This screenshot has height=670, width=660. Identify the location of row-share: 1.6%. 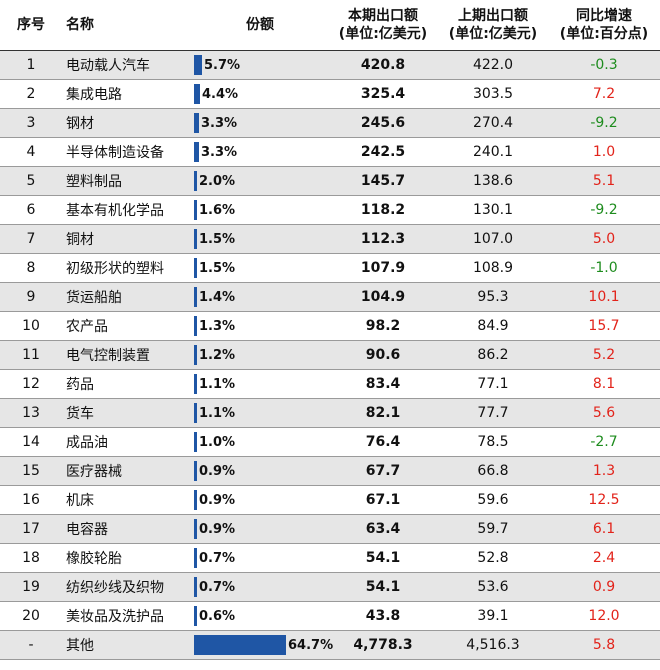
(260, 210).